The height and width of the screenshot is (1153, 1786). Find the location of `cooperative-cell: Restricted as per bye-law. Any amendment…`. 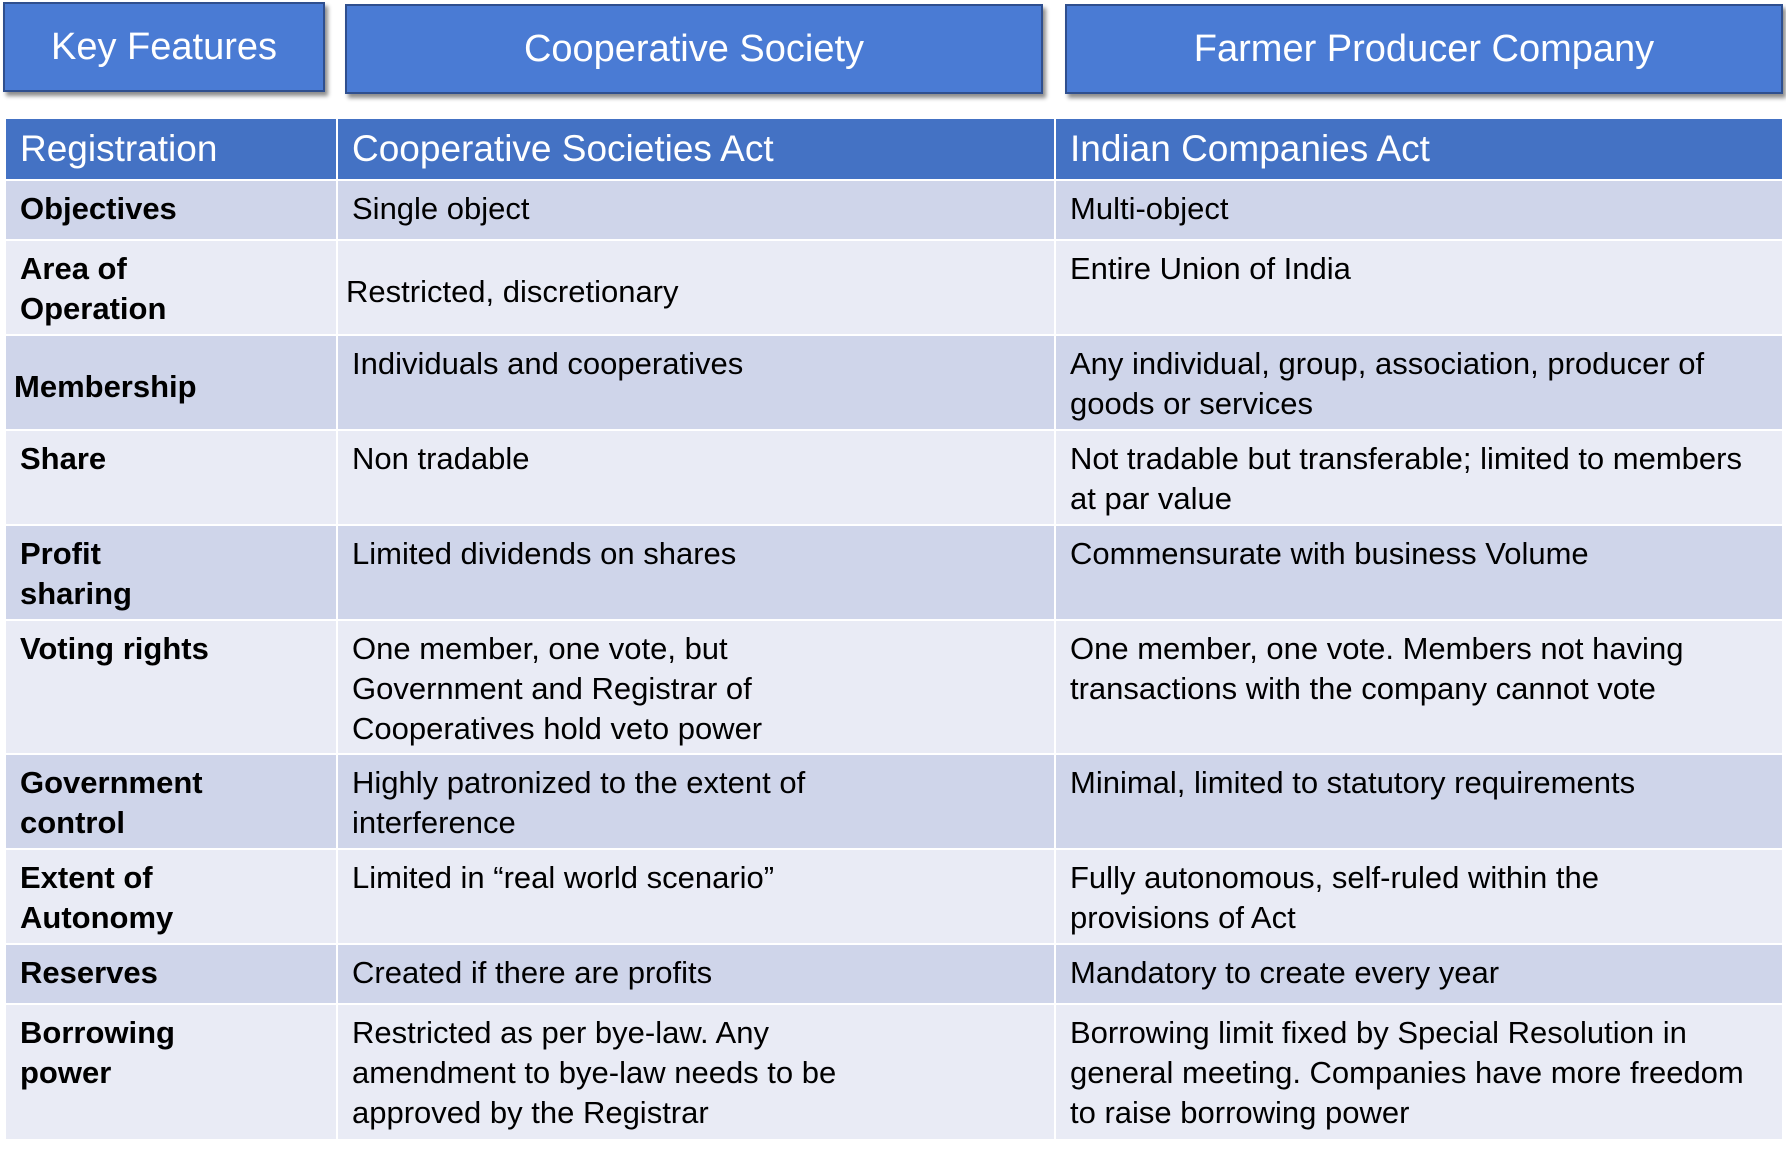

cooperative-cell: Restricted as per bye-law. Any amendment… is located at coordinates (696, 1072).